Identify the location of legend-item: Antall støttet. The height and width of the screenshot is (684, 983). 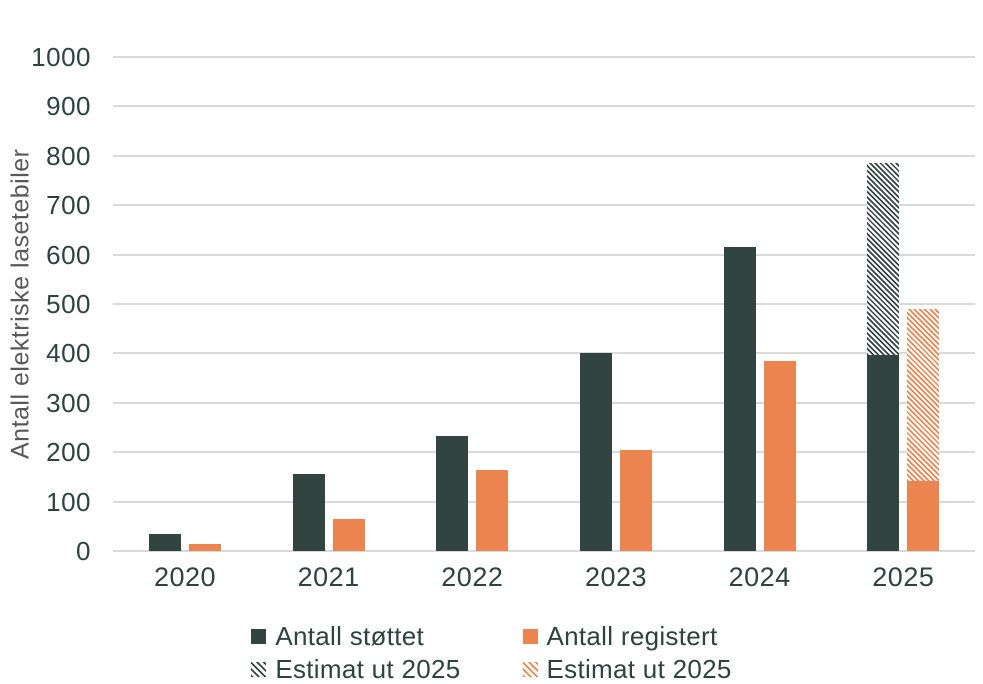
(355, 636).